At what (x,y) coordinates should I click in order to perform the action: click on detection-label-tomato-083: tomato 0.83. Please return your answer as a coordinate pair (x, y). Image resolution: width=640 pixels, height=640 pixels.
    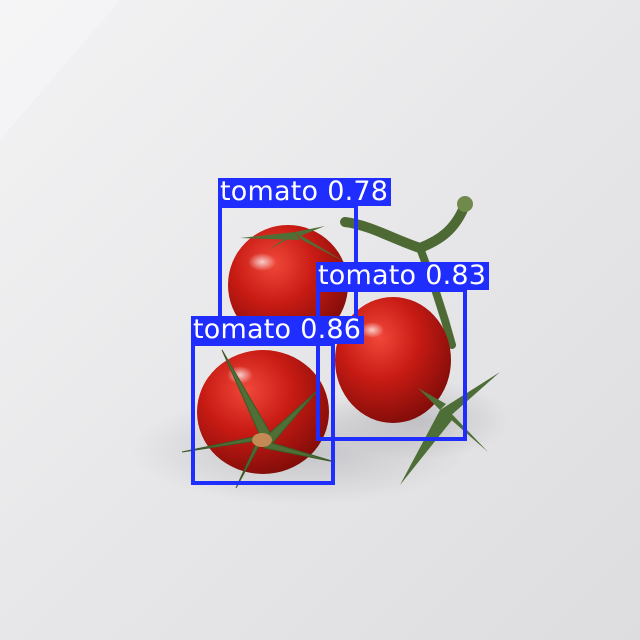
    Looking at the image, I should click on (403, 275).